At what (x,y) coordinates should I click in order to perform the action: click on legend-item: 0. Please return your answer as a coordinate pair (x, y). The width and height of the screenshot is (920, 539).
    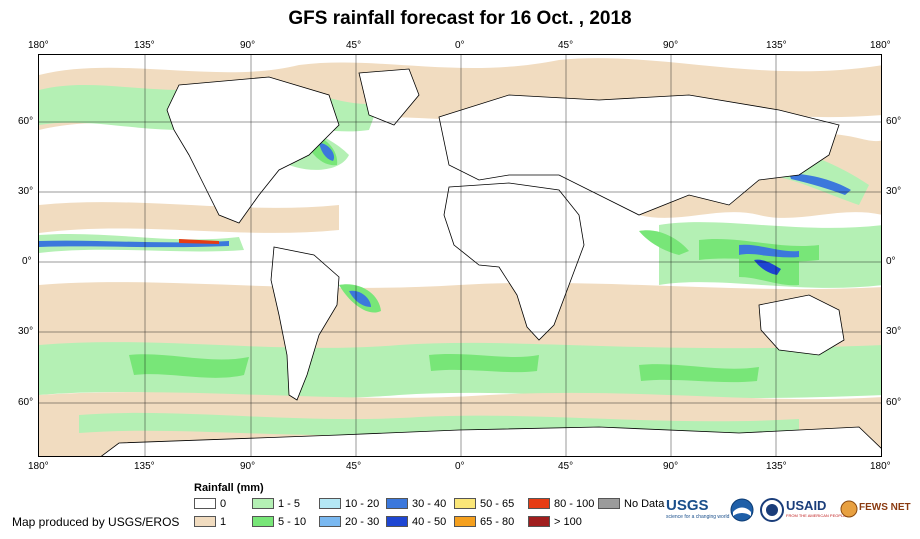
    Looking at the image, I should click on (210, 504).